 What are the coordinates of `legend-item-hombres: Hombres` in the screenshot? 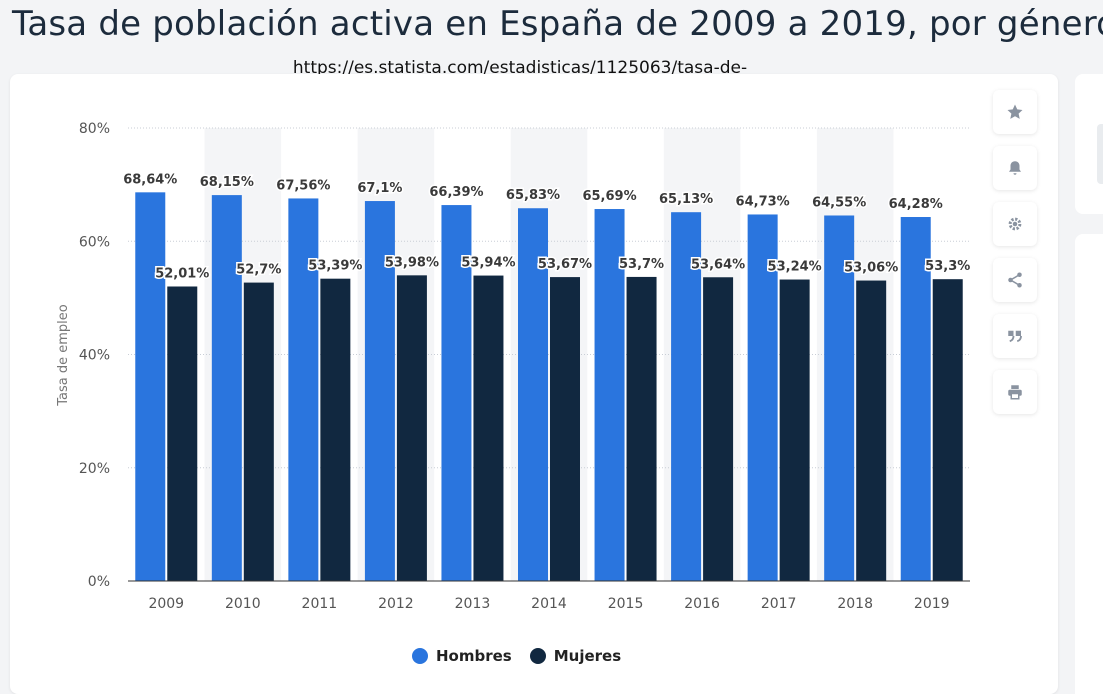 It's located at (462, 656).